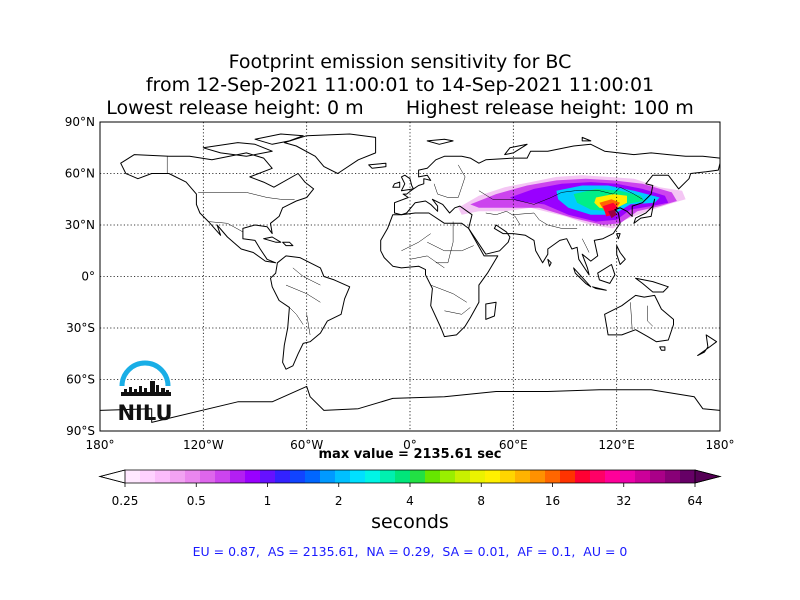  I want to click on longitude-labels: 180° 120°W 60°W 0° 60°E 120°E 180°, so click(410, 445).